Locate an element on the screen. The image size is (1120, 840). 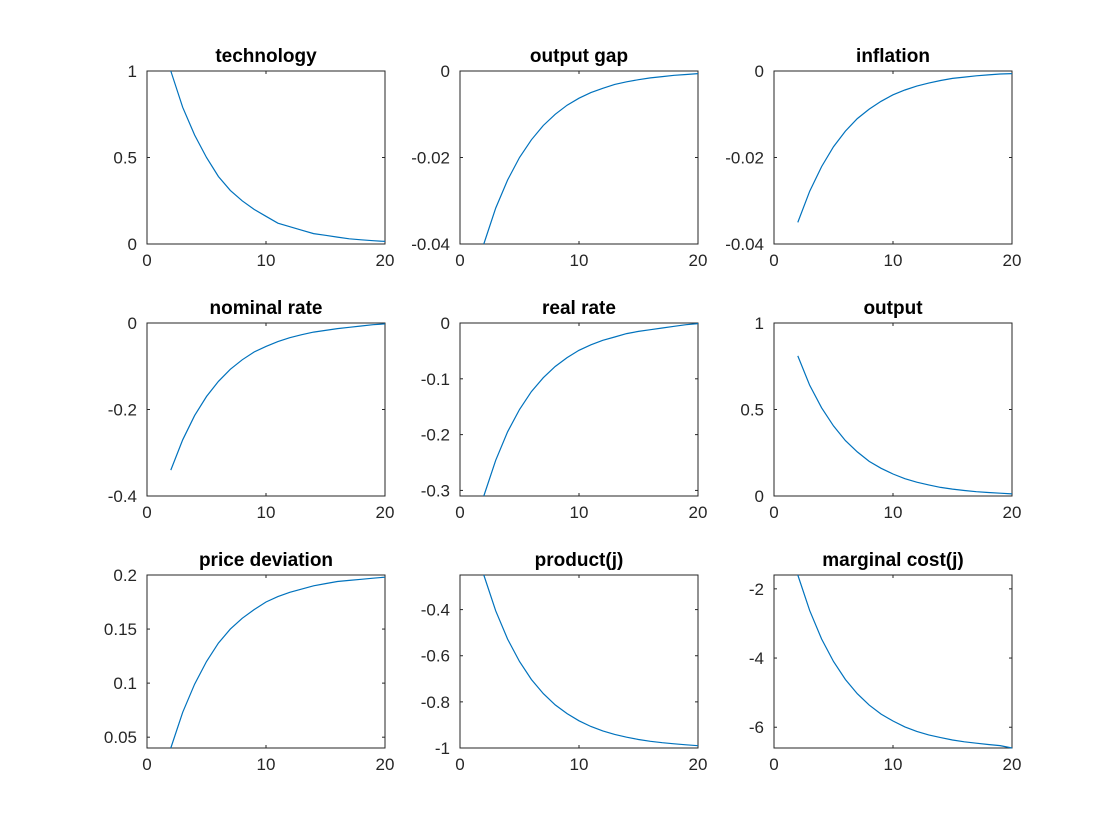
subplot-5: 0 10 20 -0.3 -0.2 -0.1 0 real rate is located at coordinates (564, 410).